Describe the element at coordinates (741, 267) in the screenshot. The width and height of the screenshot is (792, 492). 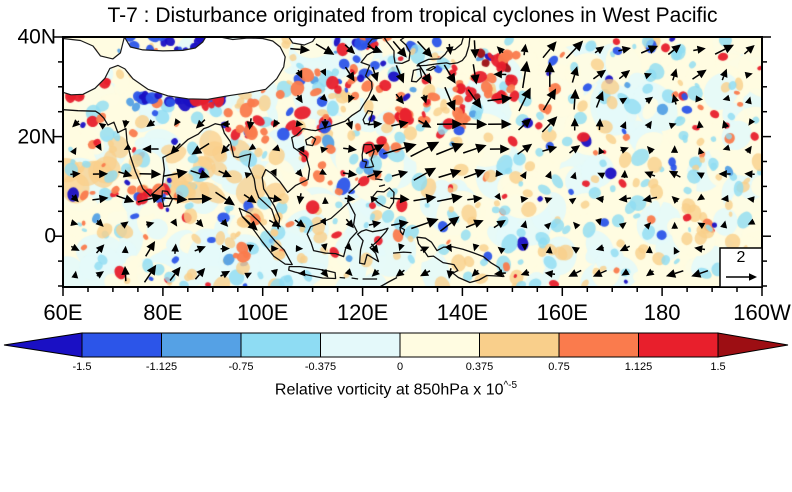
I see `reference-vector-box` at that location.